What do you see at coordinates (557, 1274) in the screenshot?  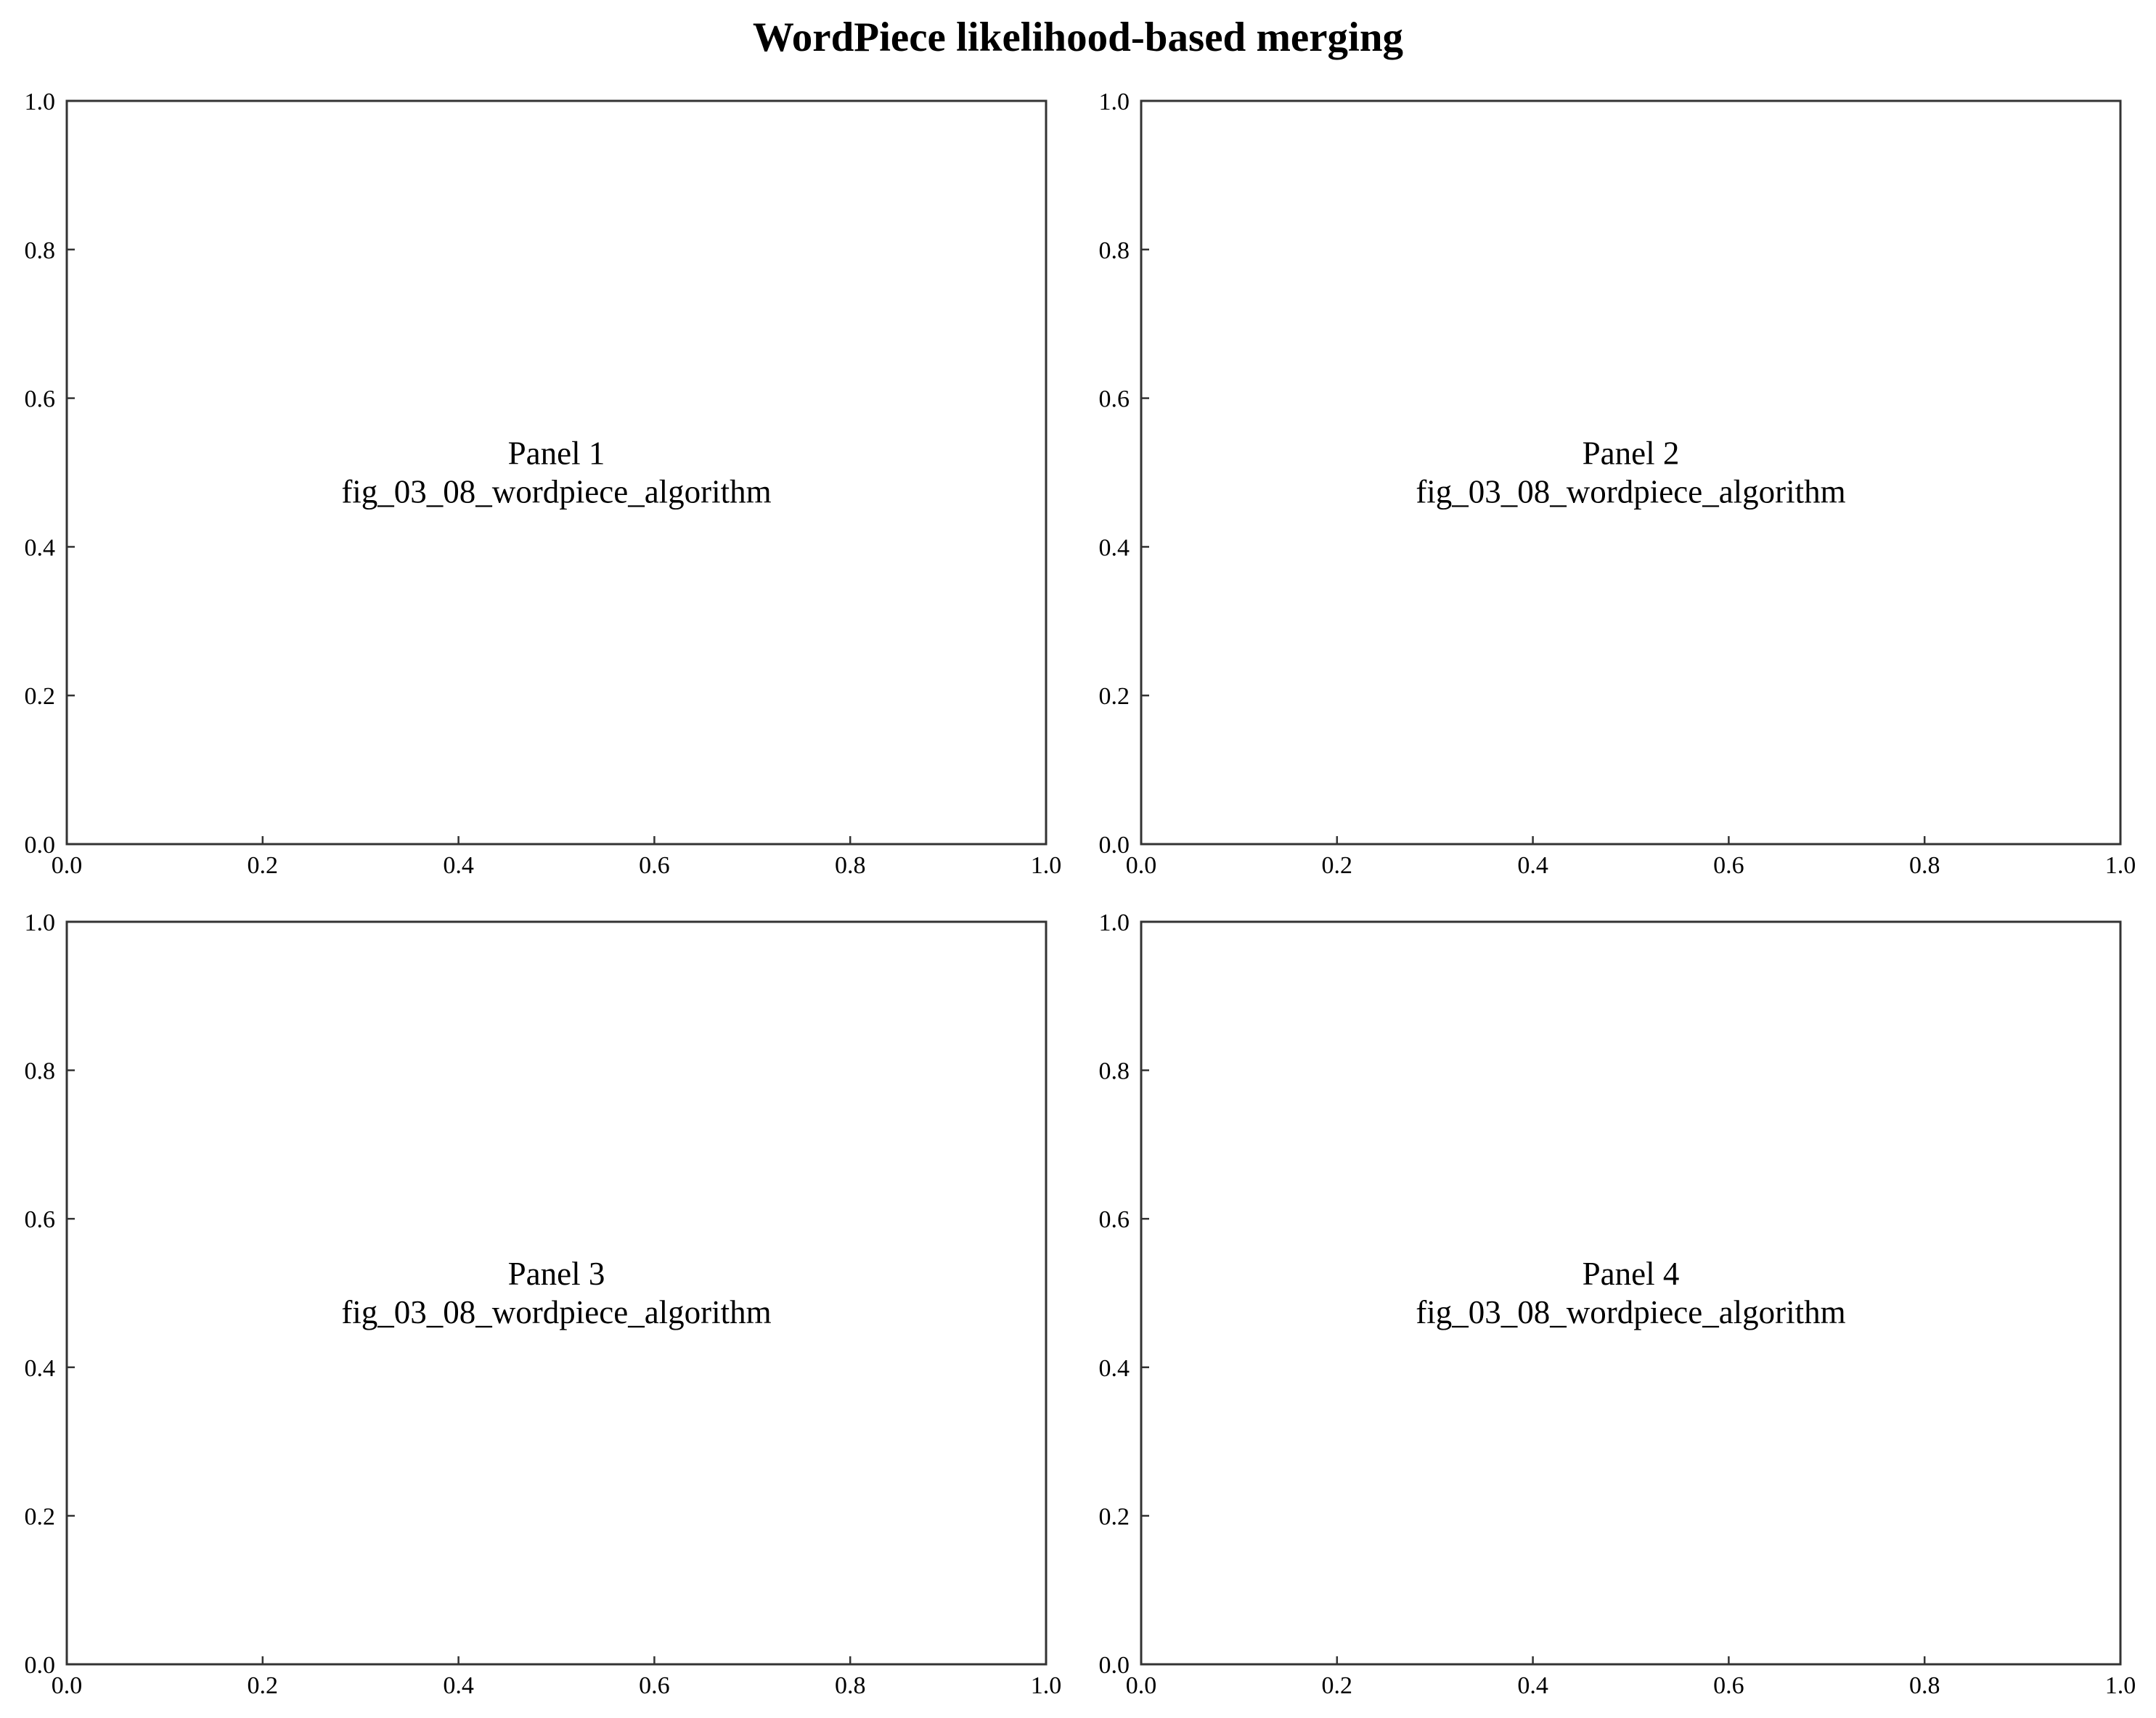 I see `panel-label: Panel 3` at bounding box center [557, 1274].